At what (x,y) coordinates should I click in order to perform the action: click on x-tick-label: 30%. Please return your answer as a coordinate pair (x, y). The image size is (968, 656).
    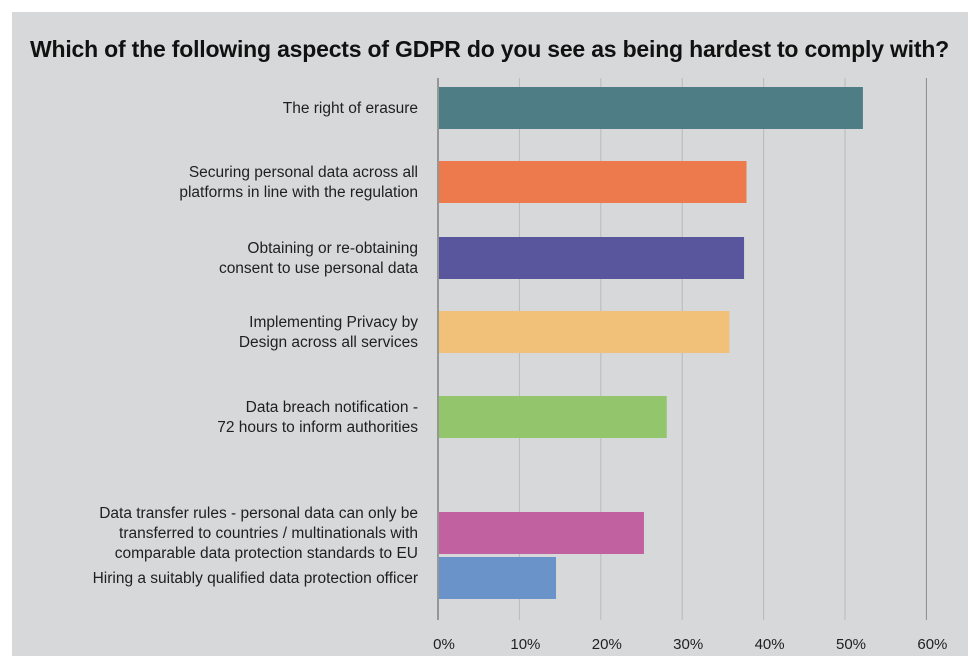
    Looking at the image, I should click on (688, 644).